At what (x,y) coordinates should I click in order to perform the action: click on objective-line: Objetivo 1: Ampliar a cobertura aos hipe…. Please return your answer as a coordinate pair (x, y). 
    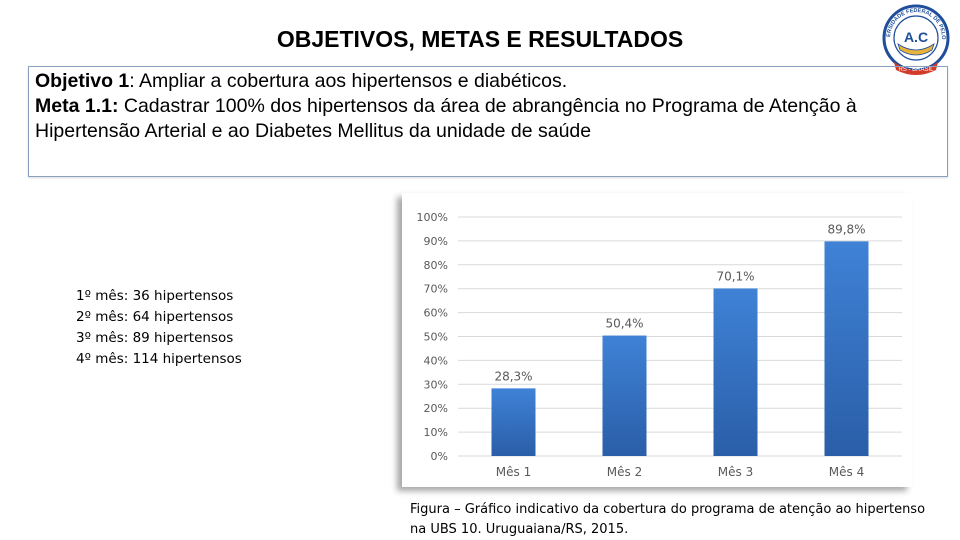
    Looking at the image, I should click on (488, 81).